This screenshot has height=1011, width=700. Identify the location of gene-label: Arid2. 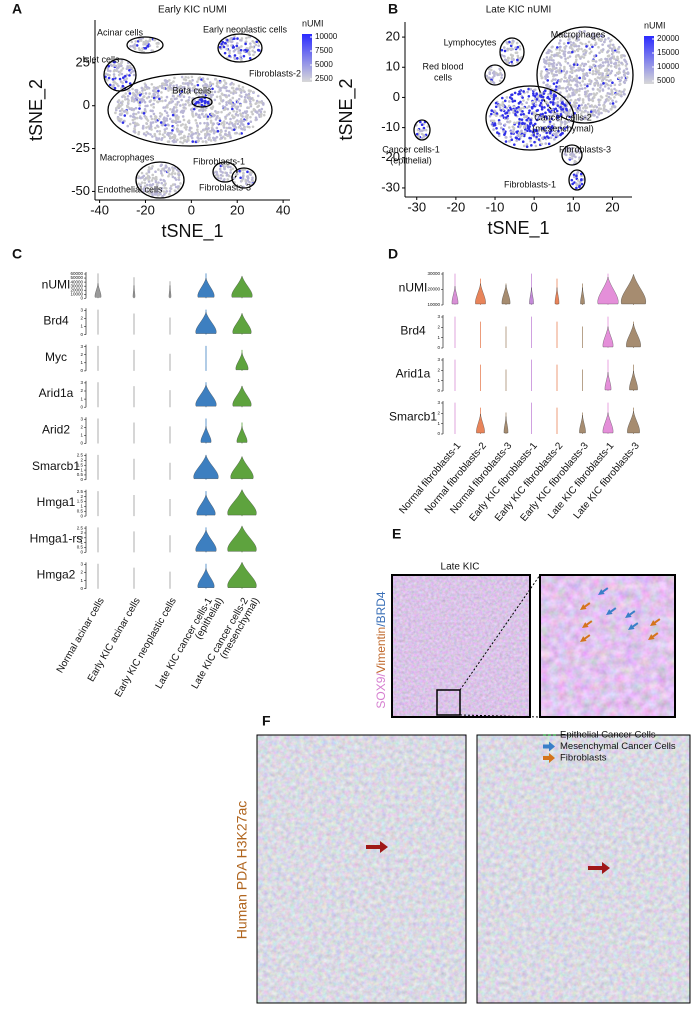
(56, 430).